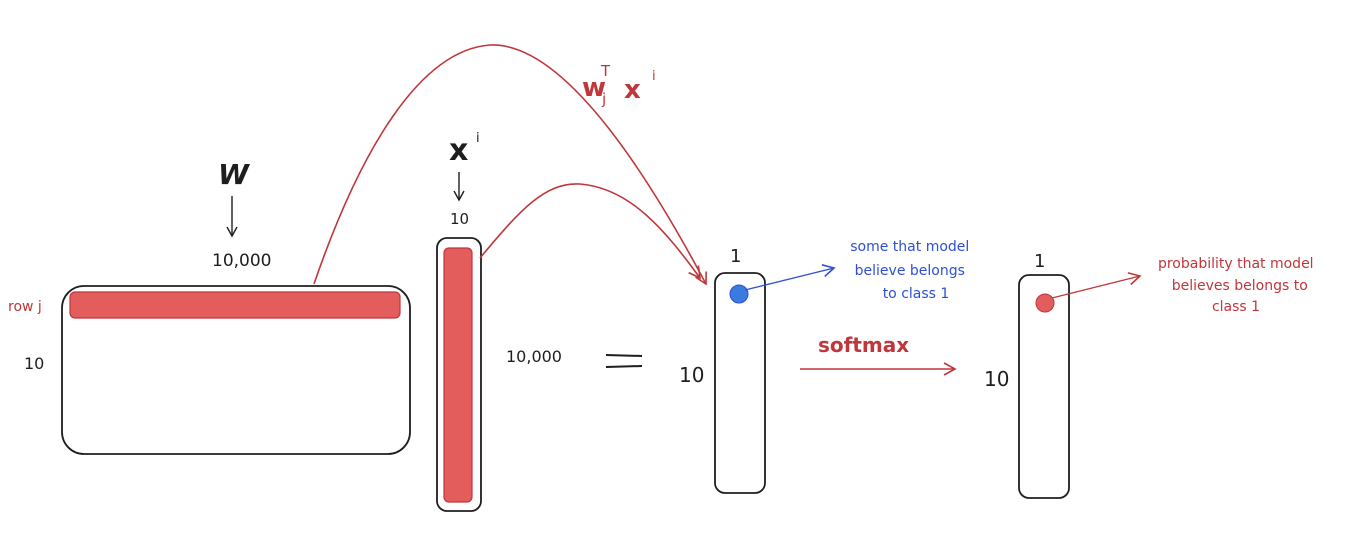 This screenshot has width=1368, height=546. I want to click on blue-annotation-line-2: believe belongs, so click(910, 271).